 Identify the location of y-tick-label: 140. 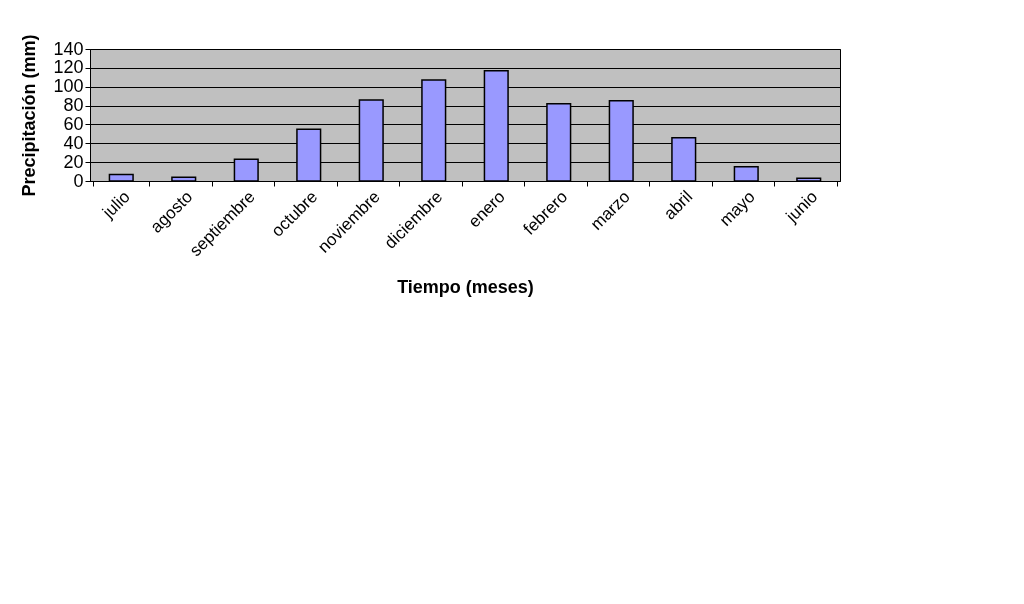
(68, 48).